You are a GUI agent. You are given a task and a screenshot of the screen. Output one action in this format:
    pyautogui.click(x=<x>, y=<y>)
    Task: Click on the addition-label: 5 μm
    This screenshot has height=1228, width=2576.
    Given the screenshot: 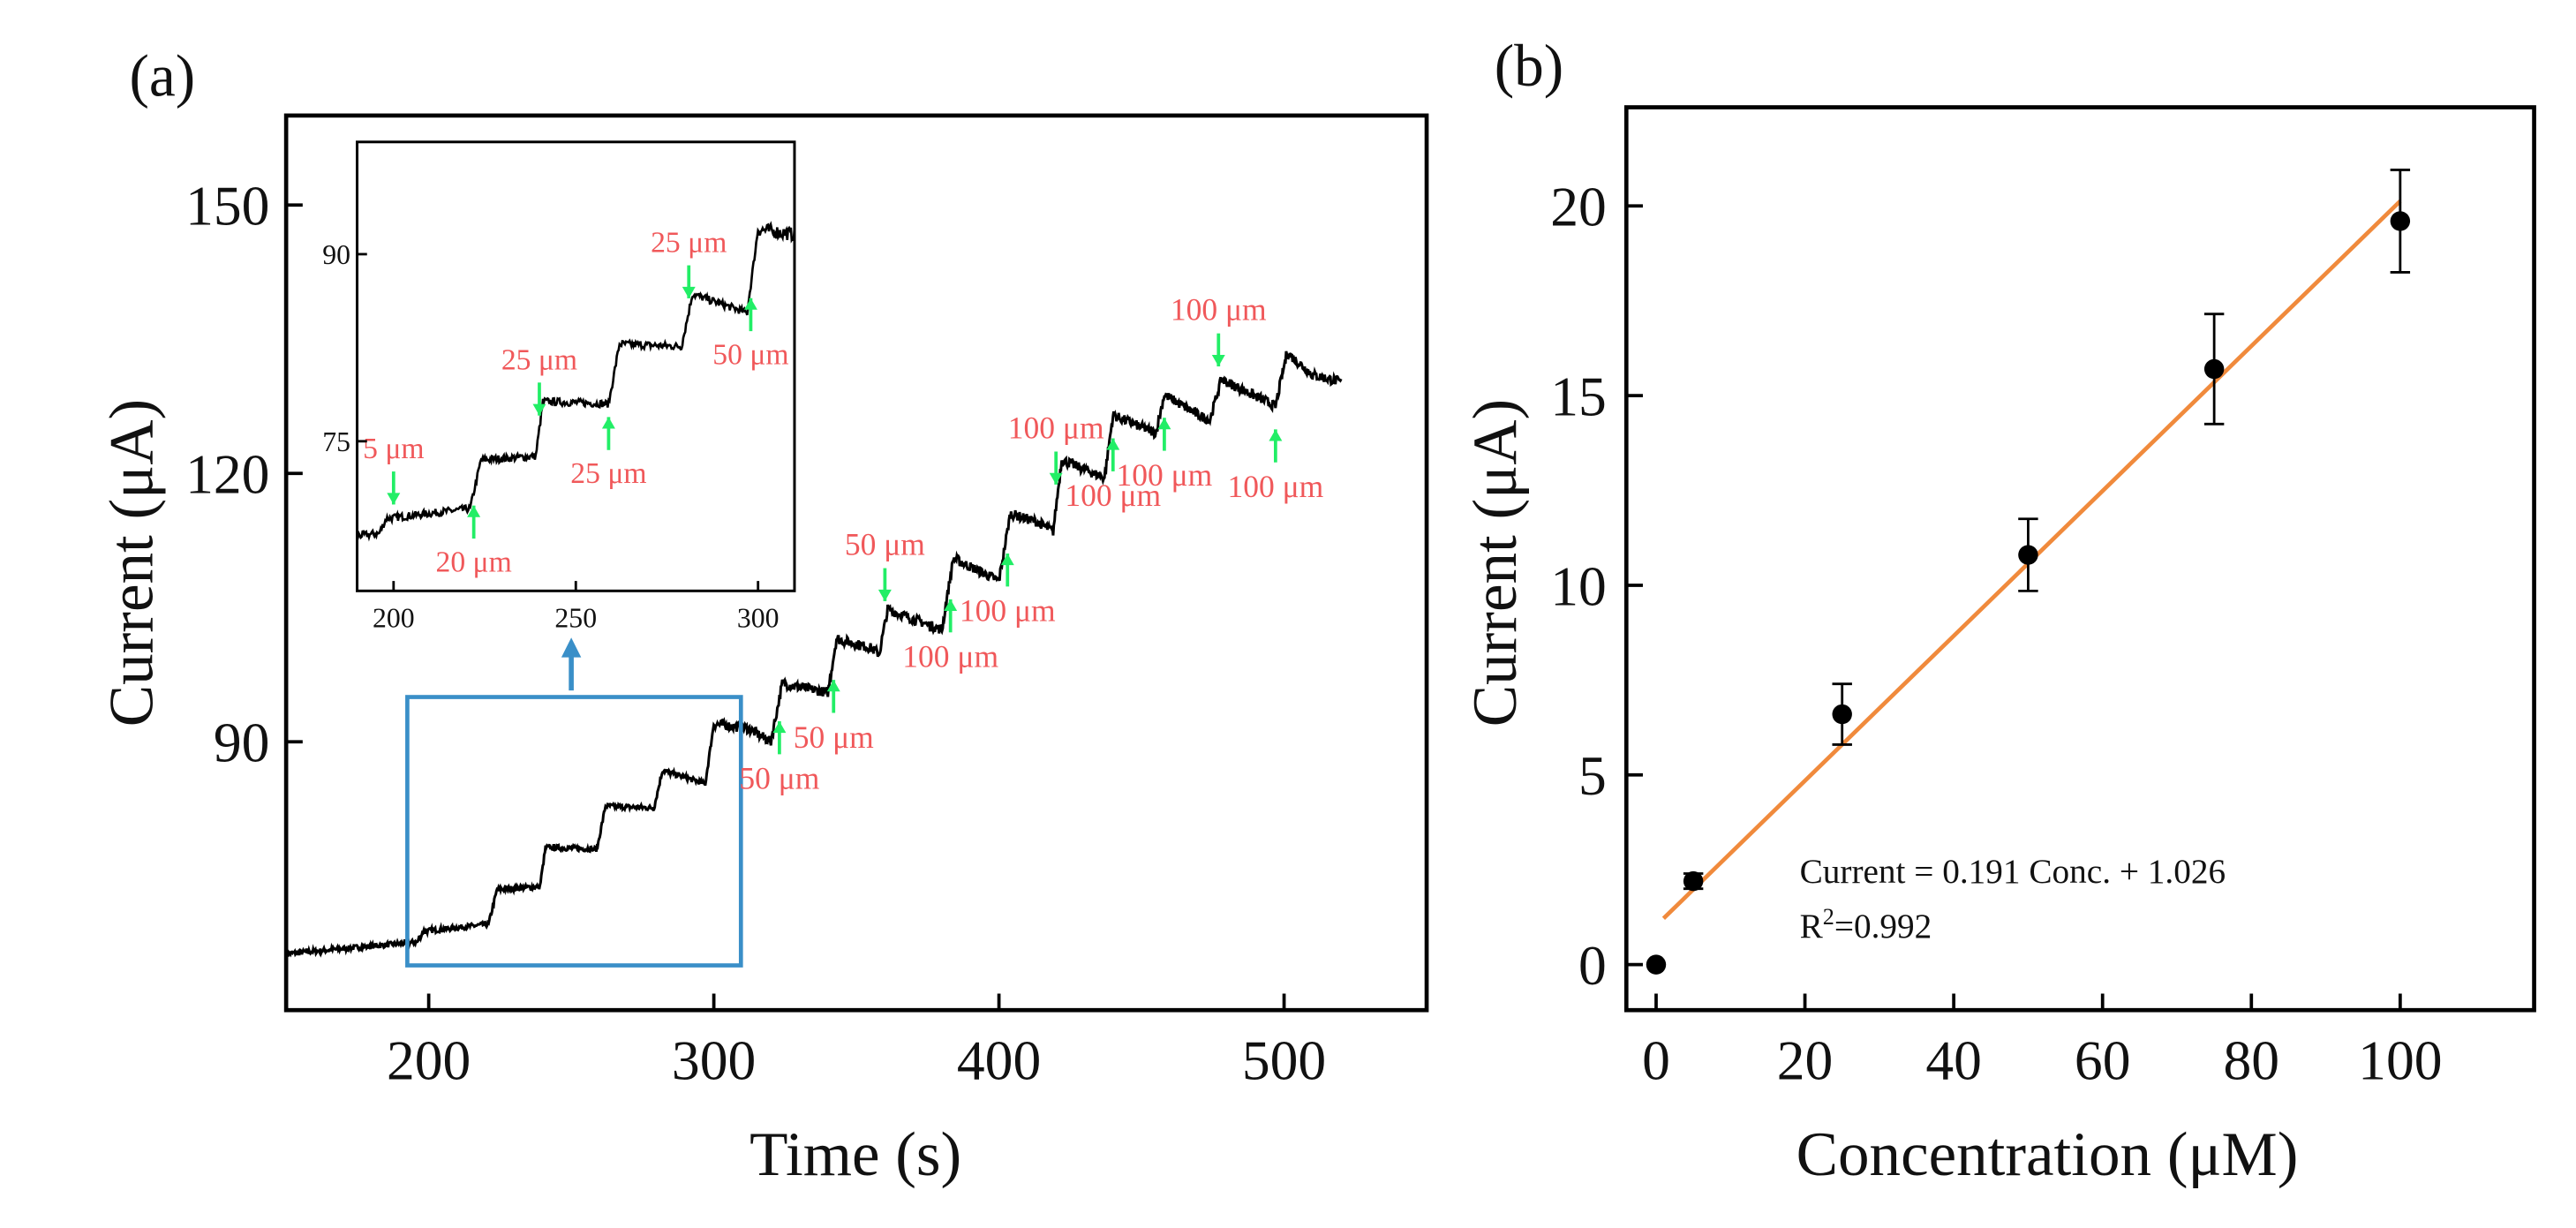 What is the action you would take?
    pyautogui.click(x=394, y=449)
    